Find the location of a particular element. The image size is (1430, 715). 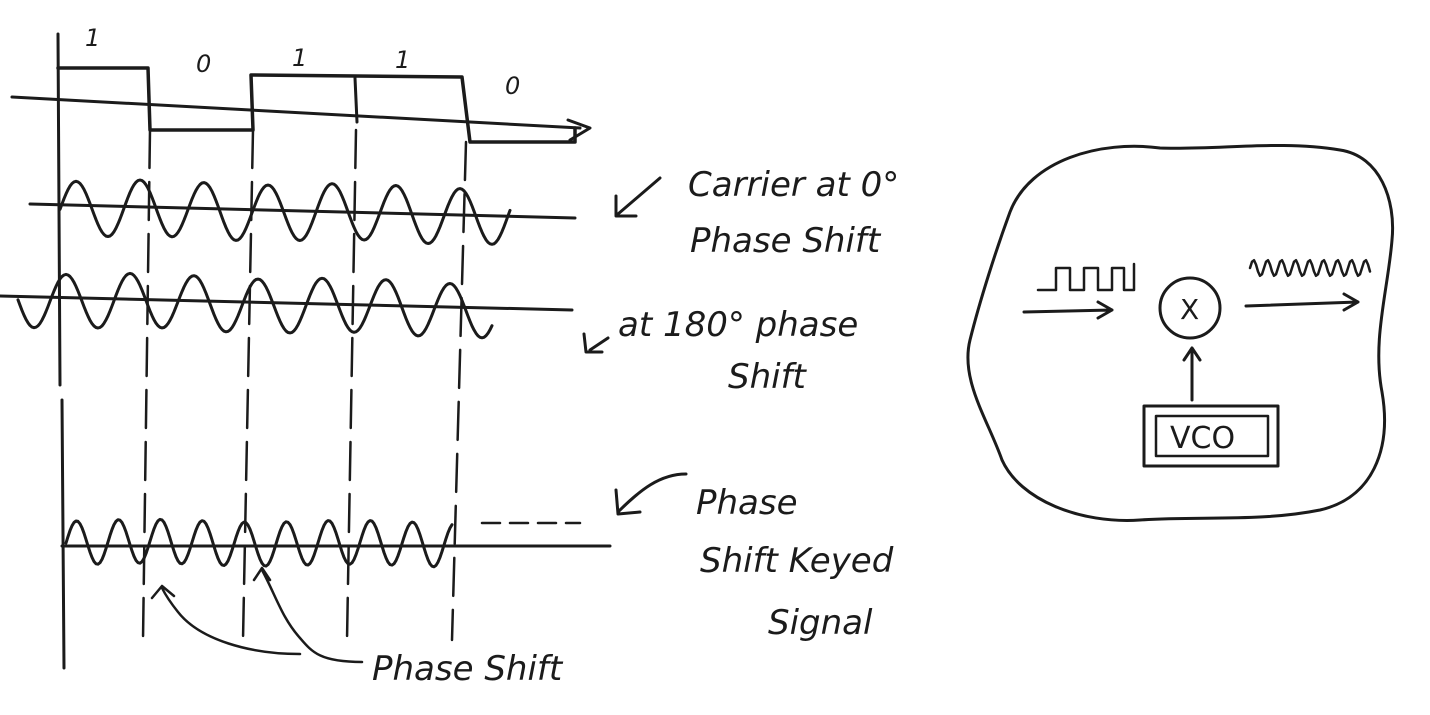

input-square-wave-icon is located at coordinates (1086, 277).